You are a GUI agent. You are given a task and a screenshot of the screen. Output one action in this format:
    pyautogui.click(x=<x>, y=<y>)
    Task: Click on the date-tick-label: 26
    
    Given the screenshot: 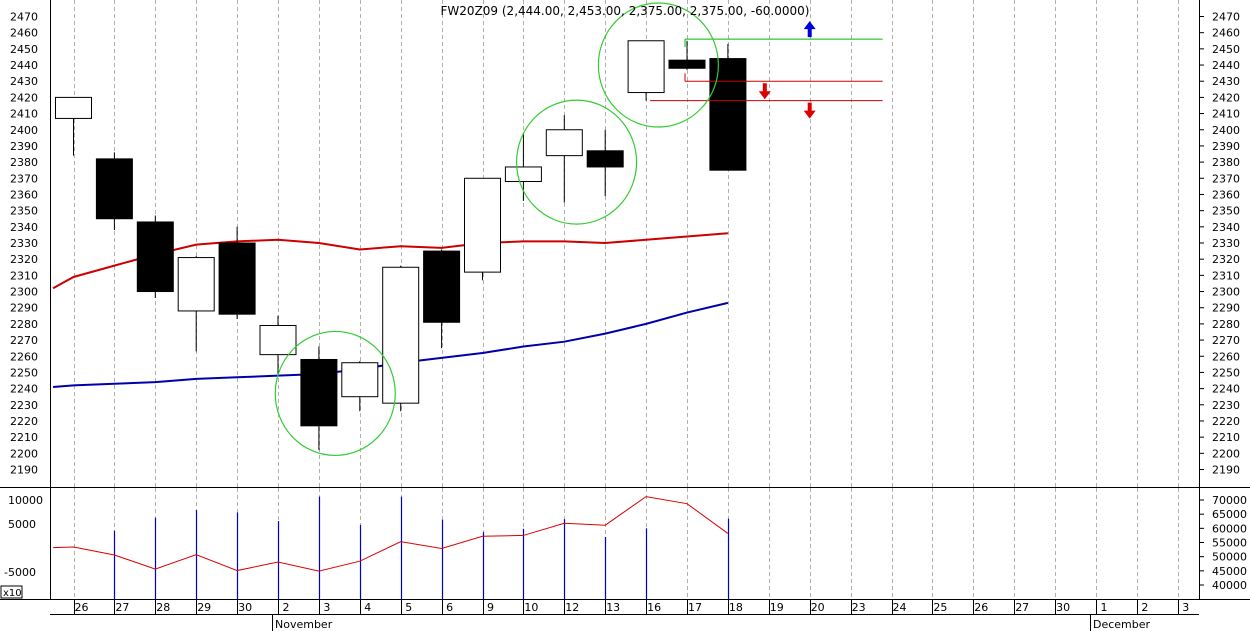 What is the action you would take?
    pyautogui.click(x=82, y=607)
    